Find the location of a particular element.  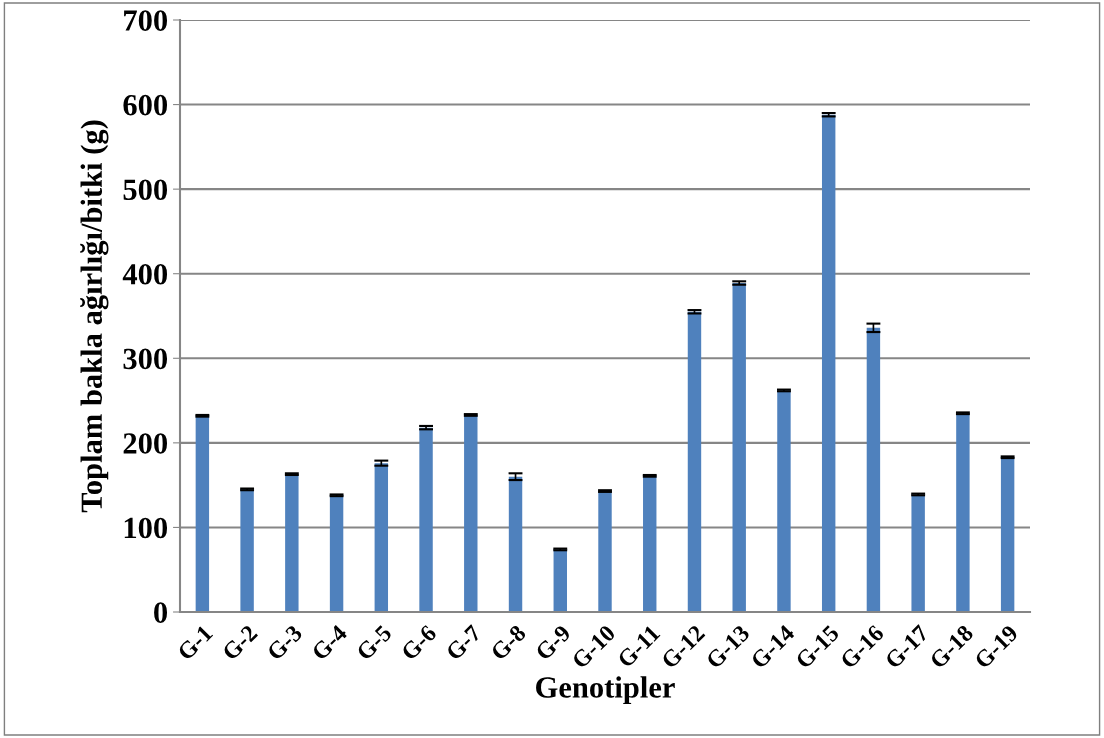

x-tick-label: G-3 is located at coordinates (285, 642).